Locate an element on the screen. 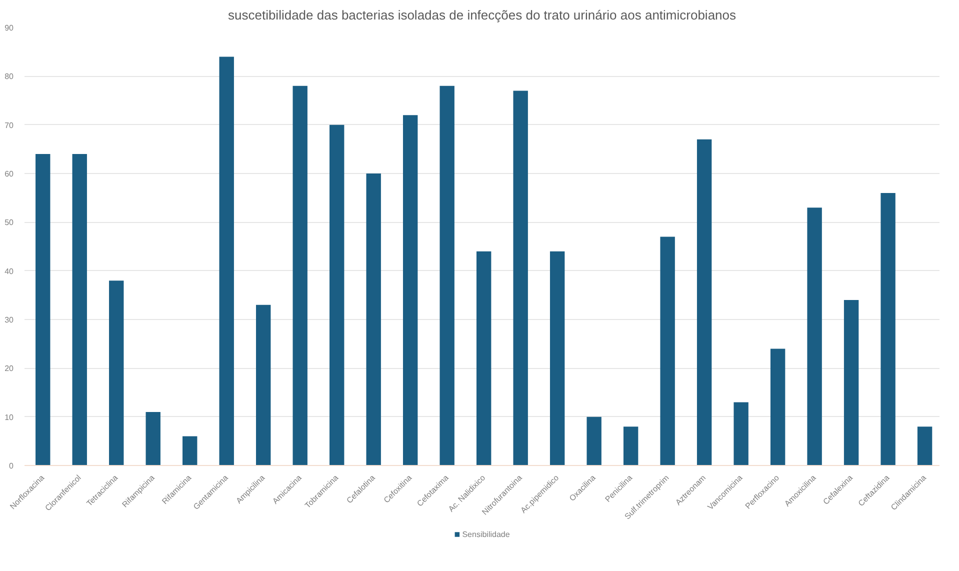 The height and width of the screenshot is (571, 959). y-tick-label: 70 is located at coordinates (9, 125).